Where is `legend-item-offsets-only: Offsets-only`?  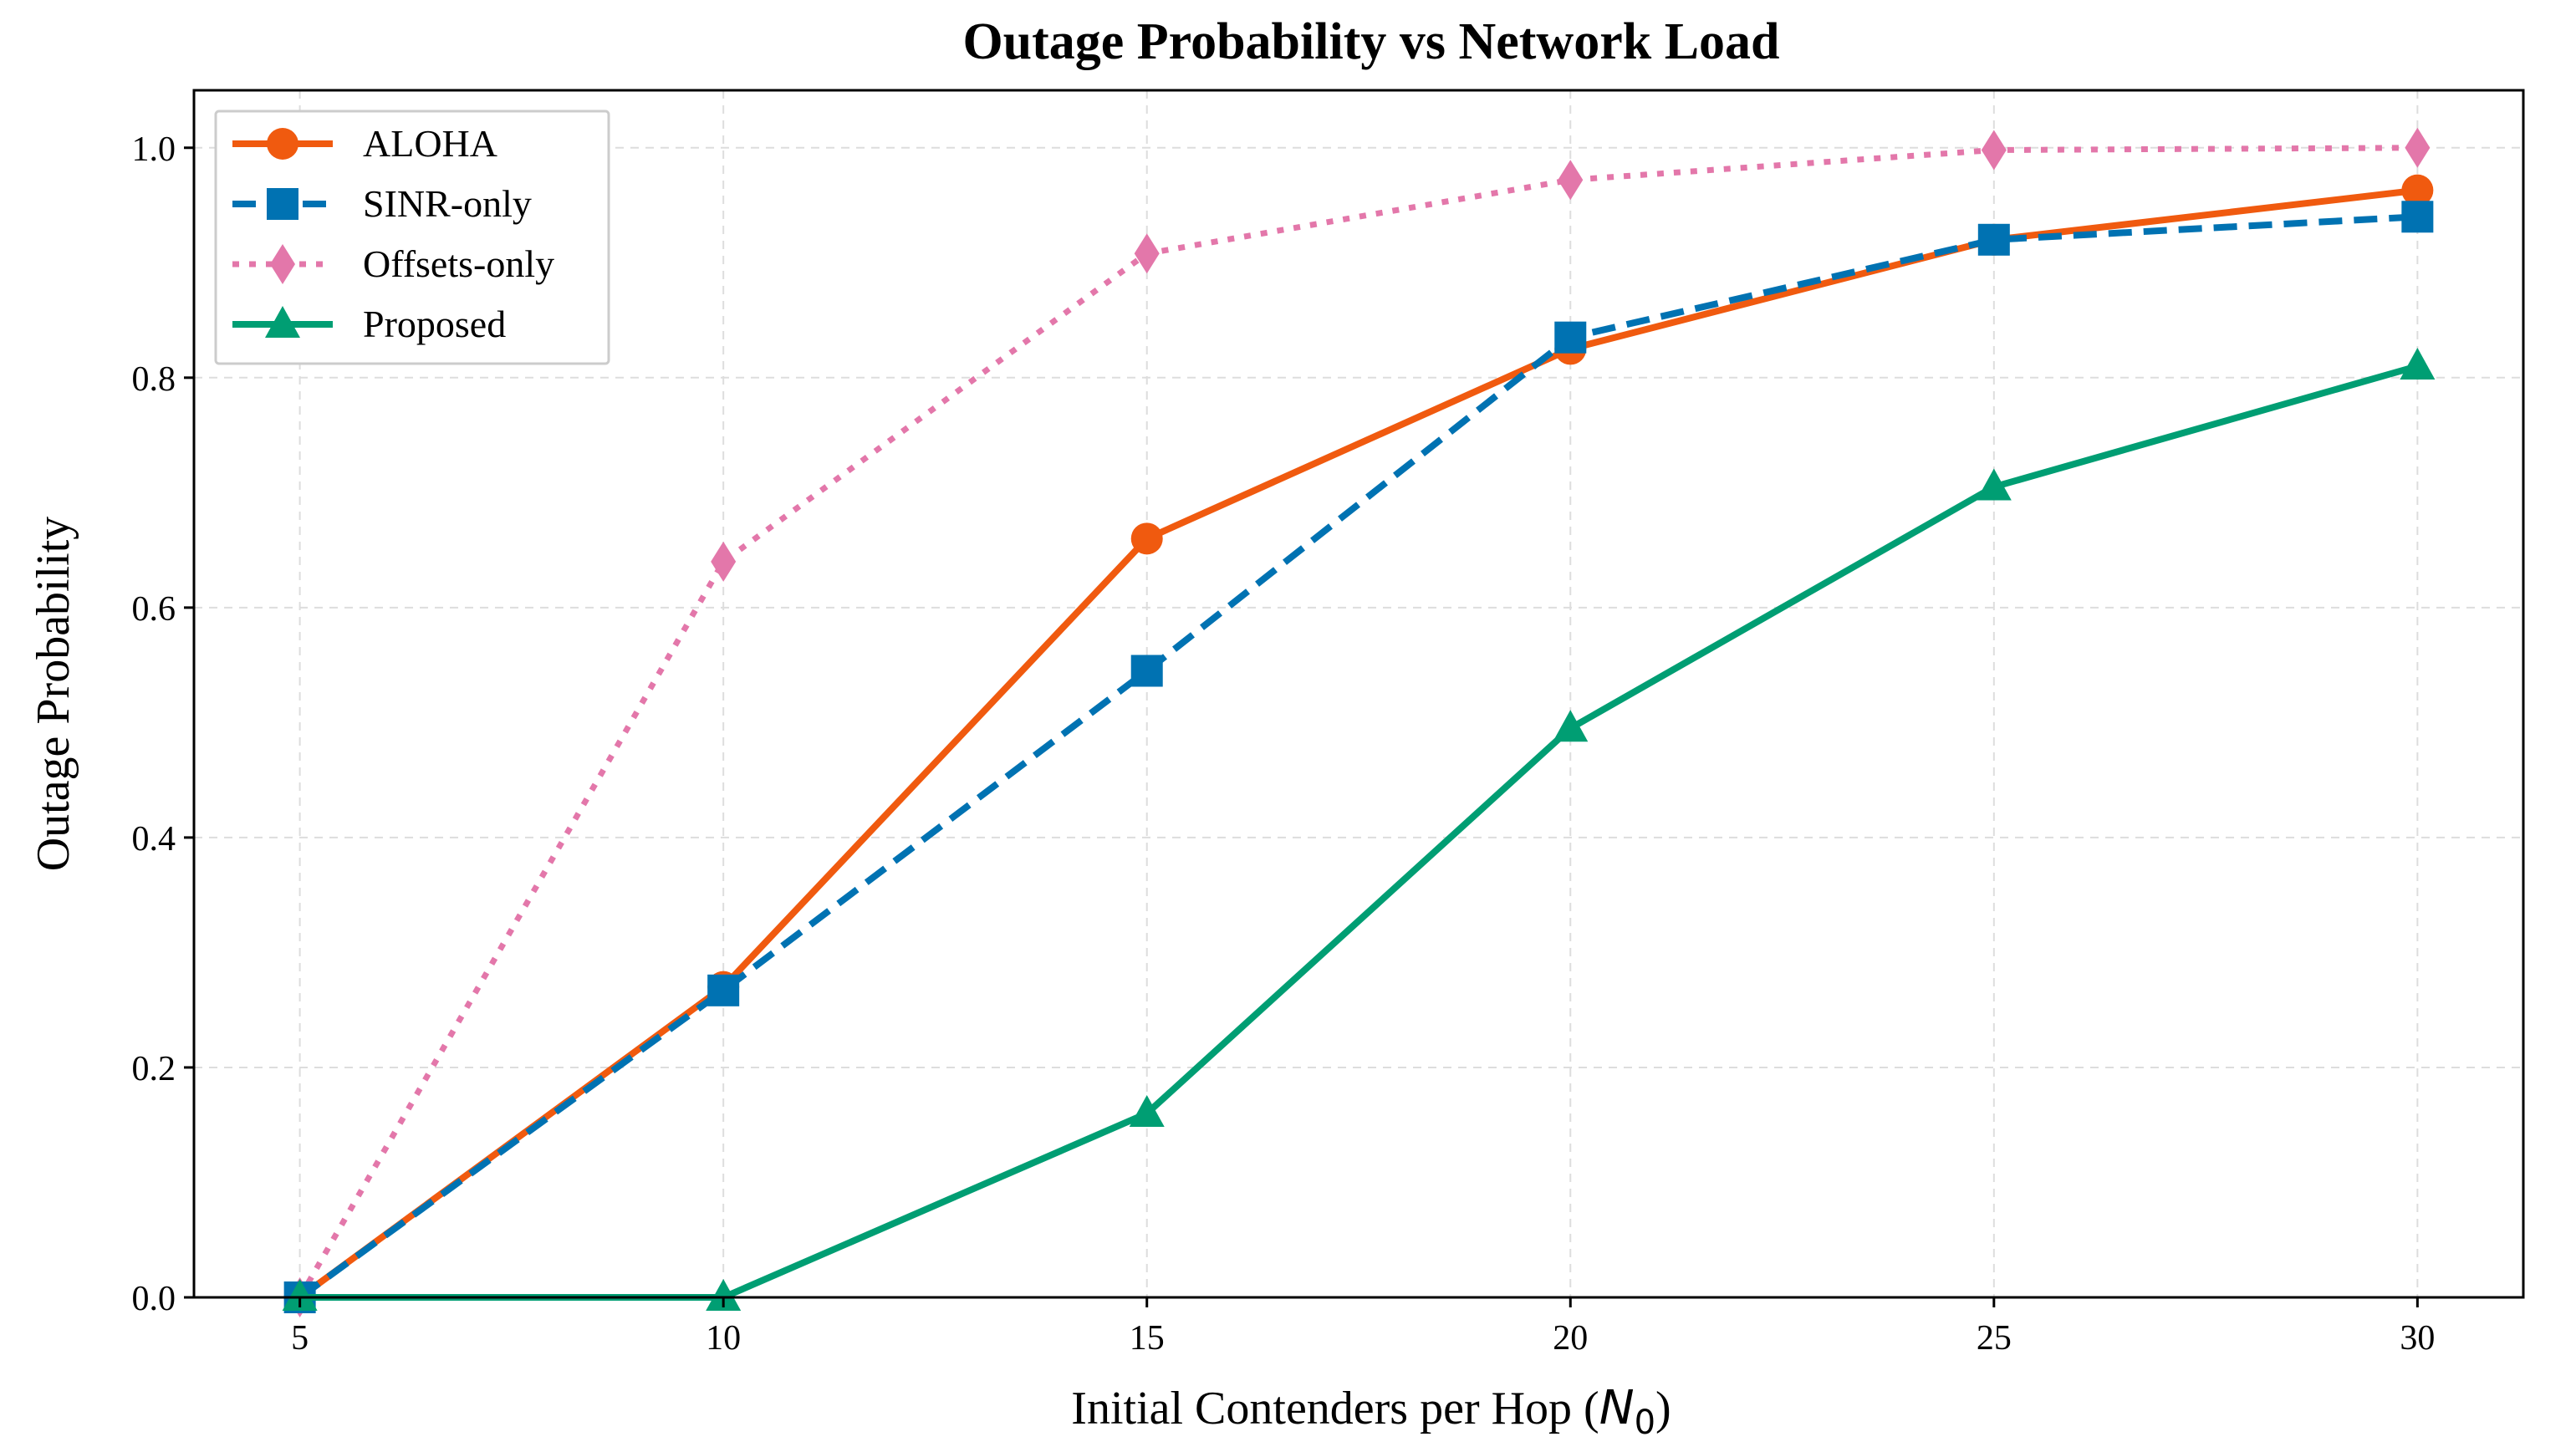
legend-item-offsets-only: Offsets-only is located at coordinates (393, 263).